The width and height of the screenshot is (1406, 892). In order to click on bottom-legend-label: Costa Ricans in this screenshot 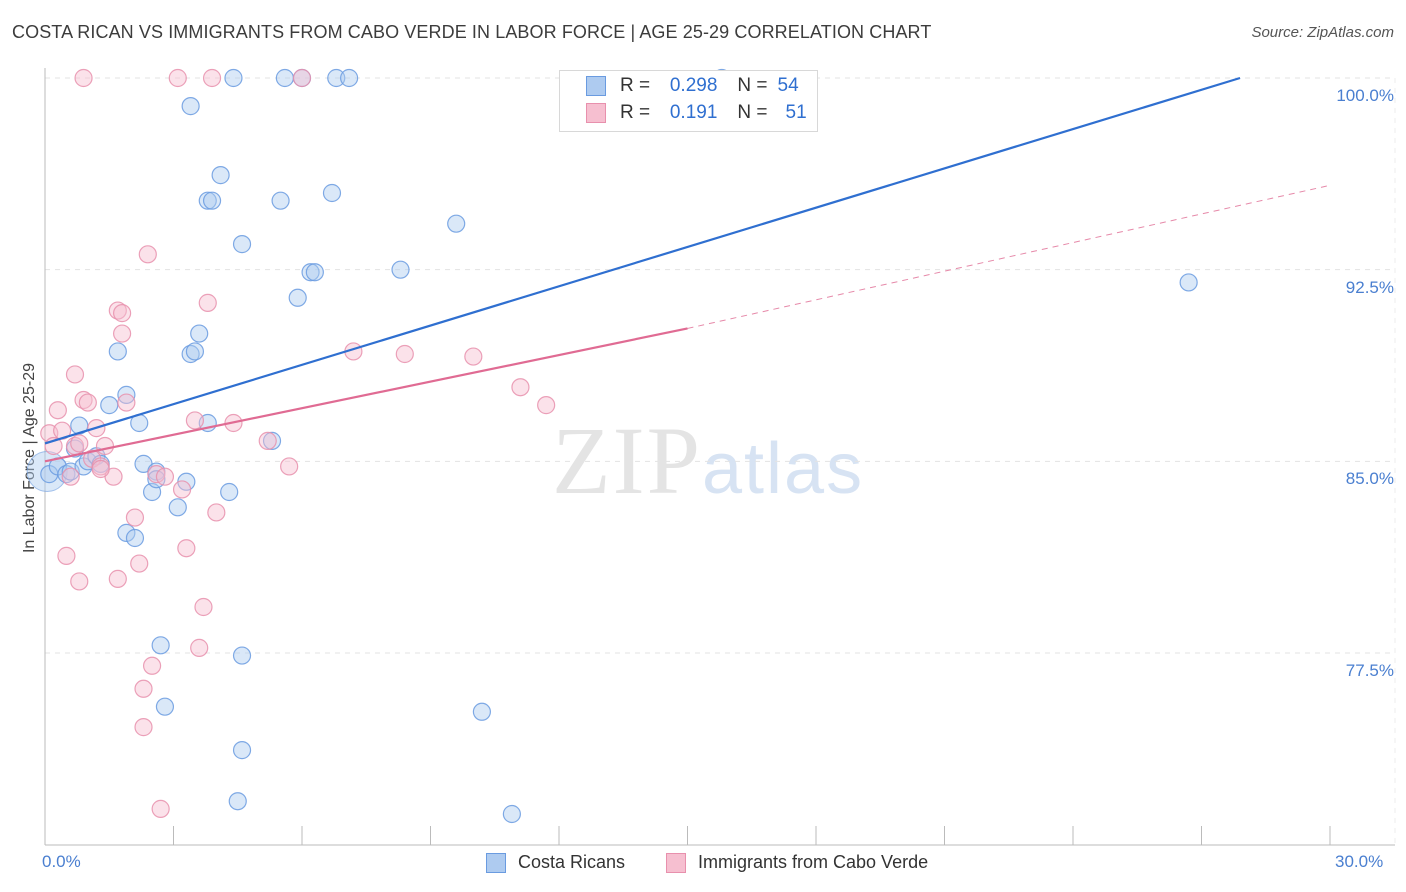, I will do `click(572, 862)`.